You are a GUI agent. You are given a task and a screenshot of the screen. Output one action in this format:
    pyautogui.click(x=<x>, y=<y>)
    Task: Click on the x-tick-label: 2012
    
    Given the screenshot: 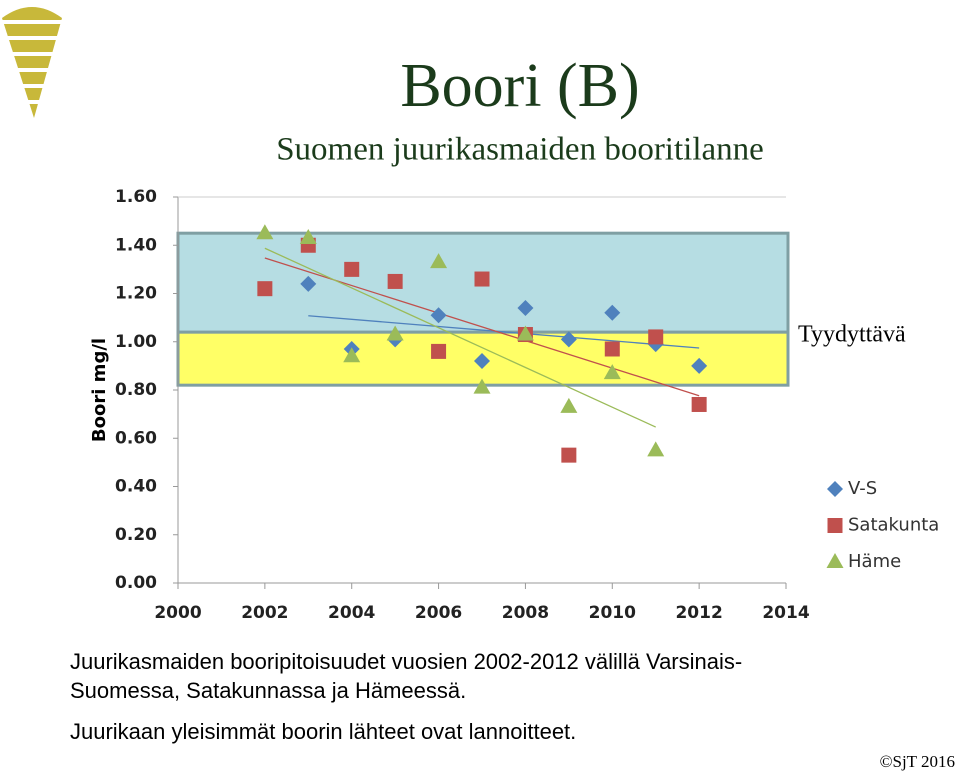 What is the action you would take?
    pyautogui.click(x=698, y=613)
    